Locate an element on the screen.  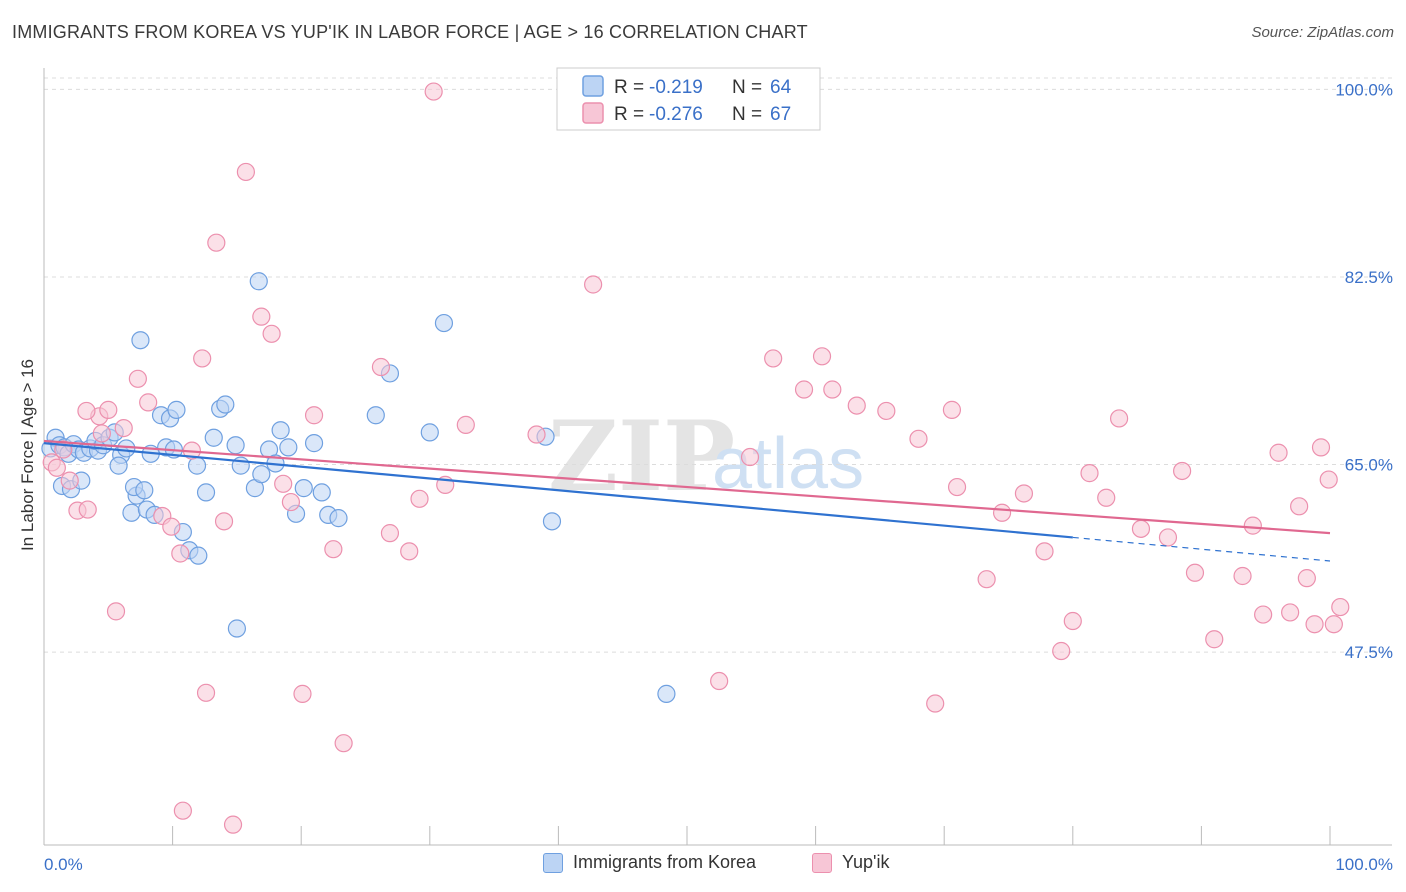
y-tick-label: 65.0% is located at coordinates (1369, 465).